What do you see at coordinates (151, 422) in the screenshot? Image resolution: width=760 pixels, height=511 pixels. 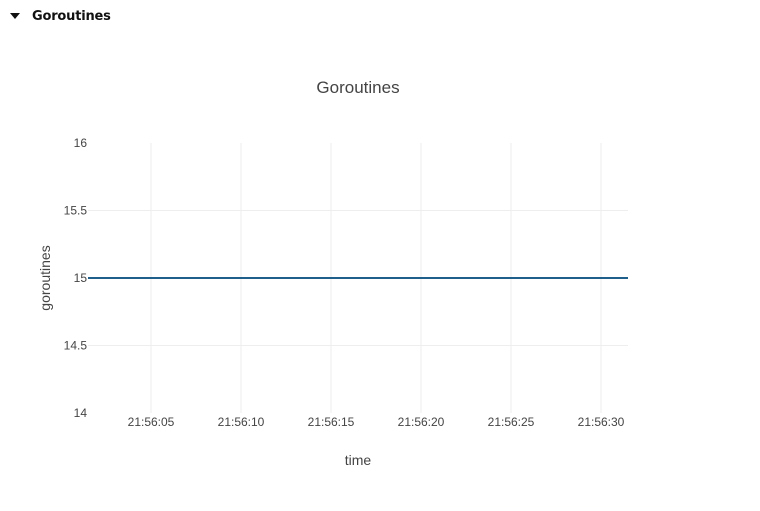 I see `x-tick-label: 21:56:05` at bounding box center [151, 422].